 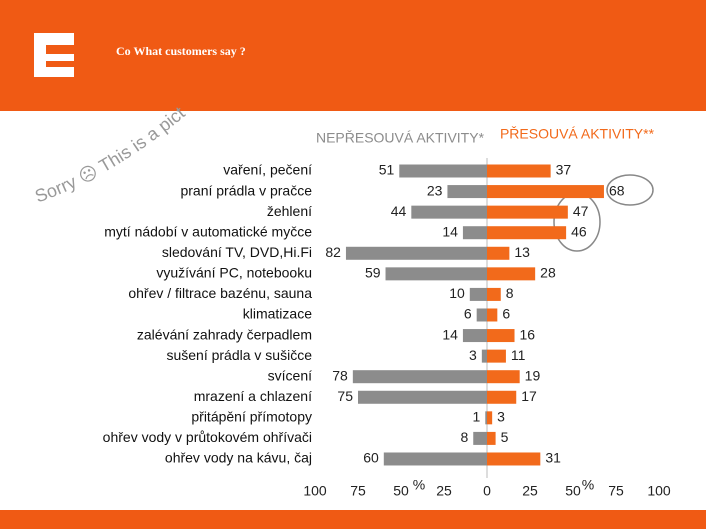 What do you see at coordinates (345, 396) in the screenshot?
I see `value-label: 75` at bounding box center [345, 396].